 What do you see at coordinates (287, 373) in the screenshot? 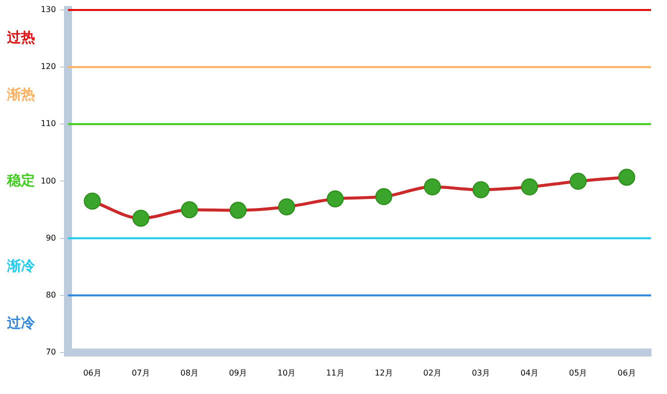
I see `x-tick-label: 10月` at bounding box center [287, 373].